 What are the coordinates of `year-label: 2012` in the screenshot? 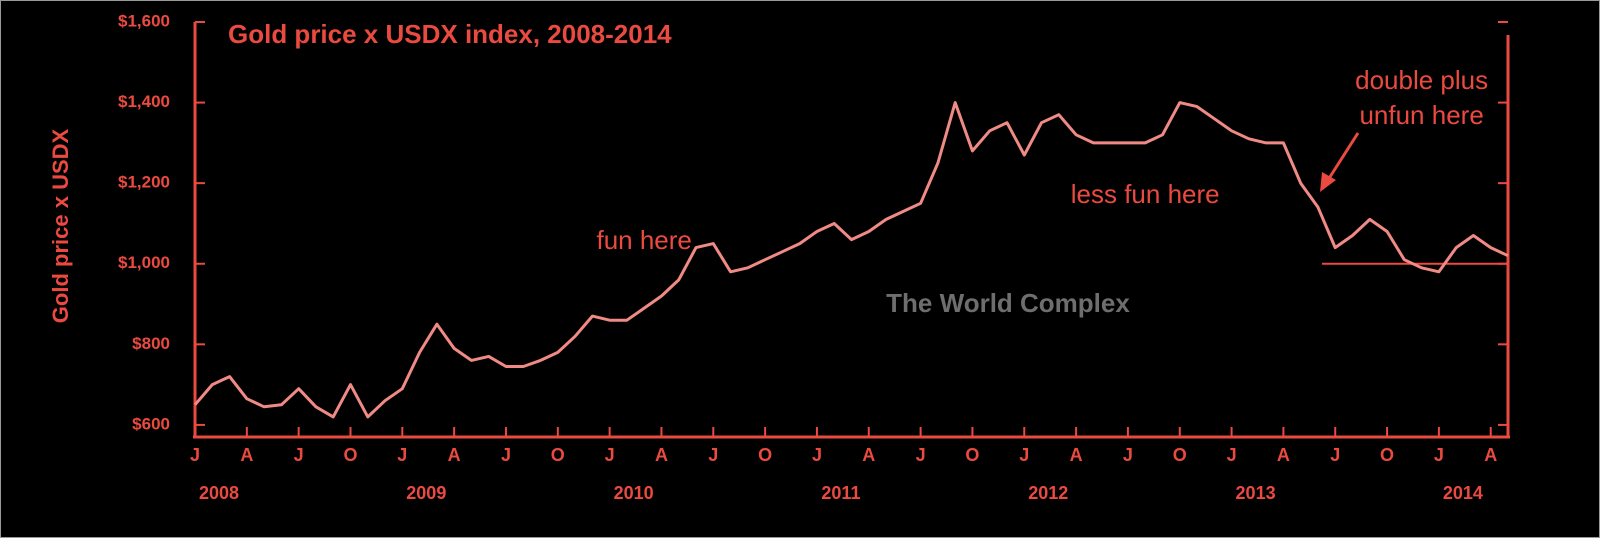 It's located at (1048, 493).